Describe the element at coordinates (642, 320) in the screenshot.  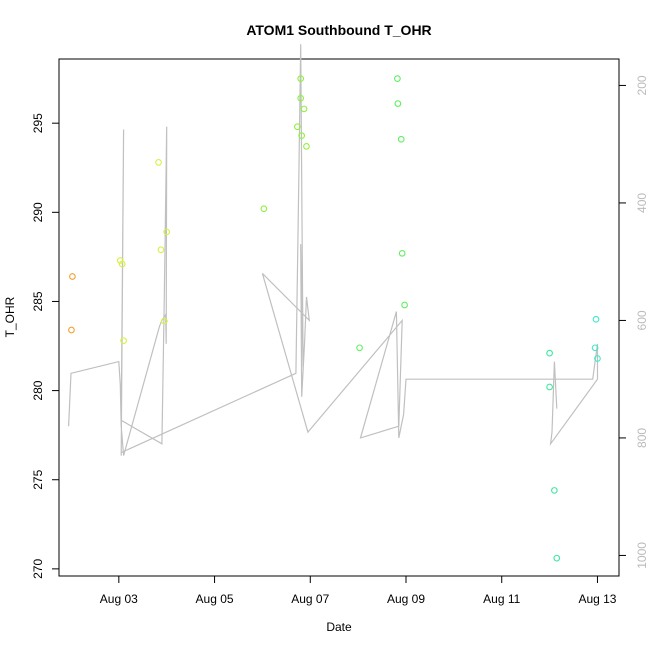
I see `y2-tick-label-2: 600` at that location.